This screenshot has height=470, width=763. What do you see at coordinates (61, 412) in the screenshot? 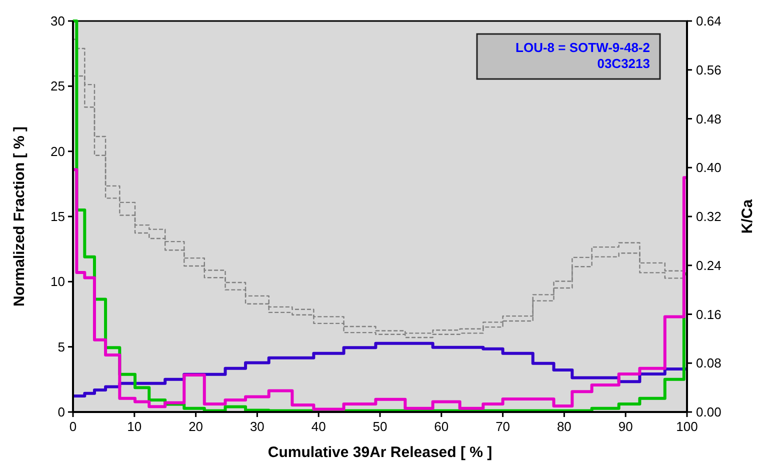
I see `y-tick-label: 0` at bounding box center [61, 412].